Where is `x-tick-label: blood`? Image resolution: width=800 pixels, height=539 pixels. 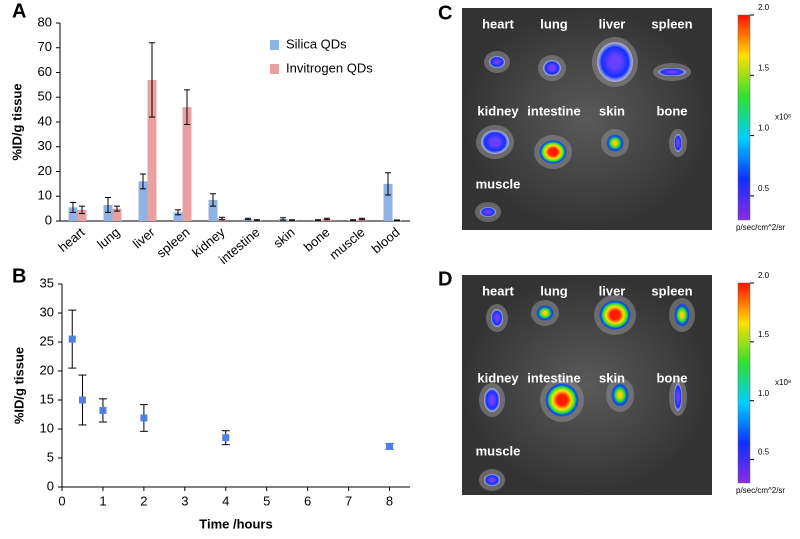
x-tick-label: blood is located at coordinates (386, 240).